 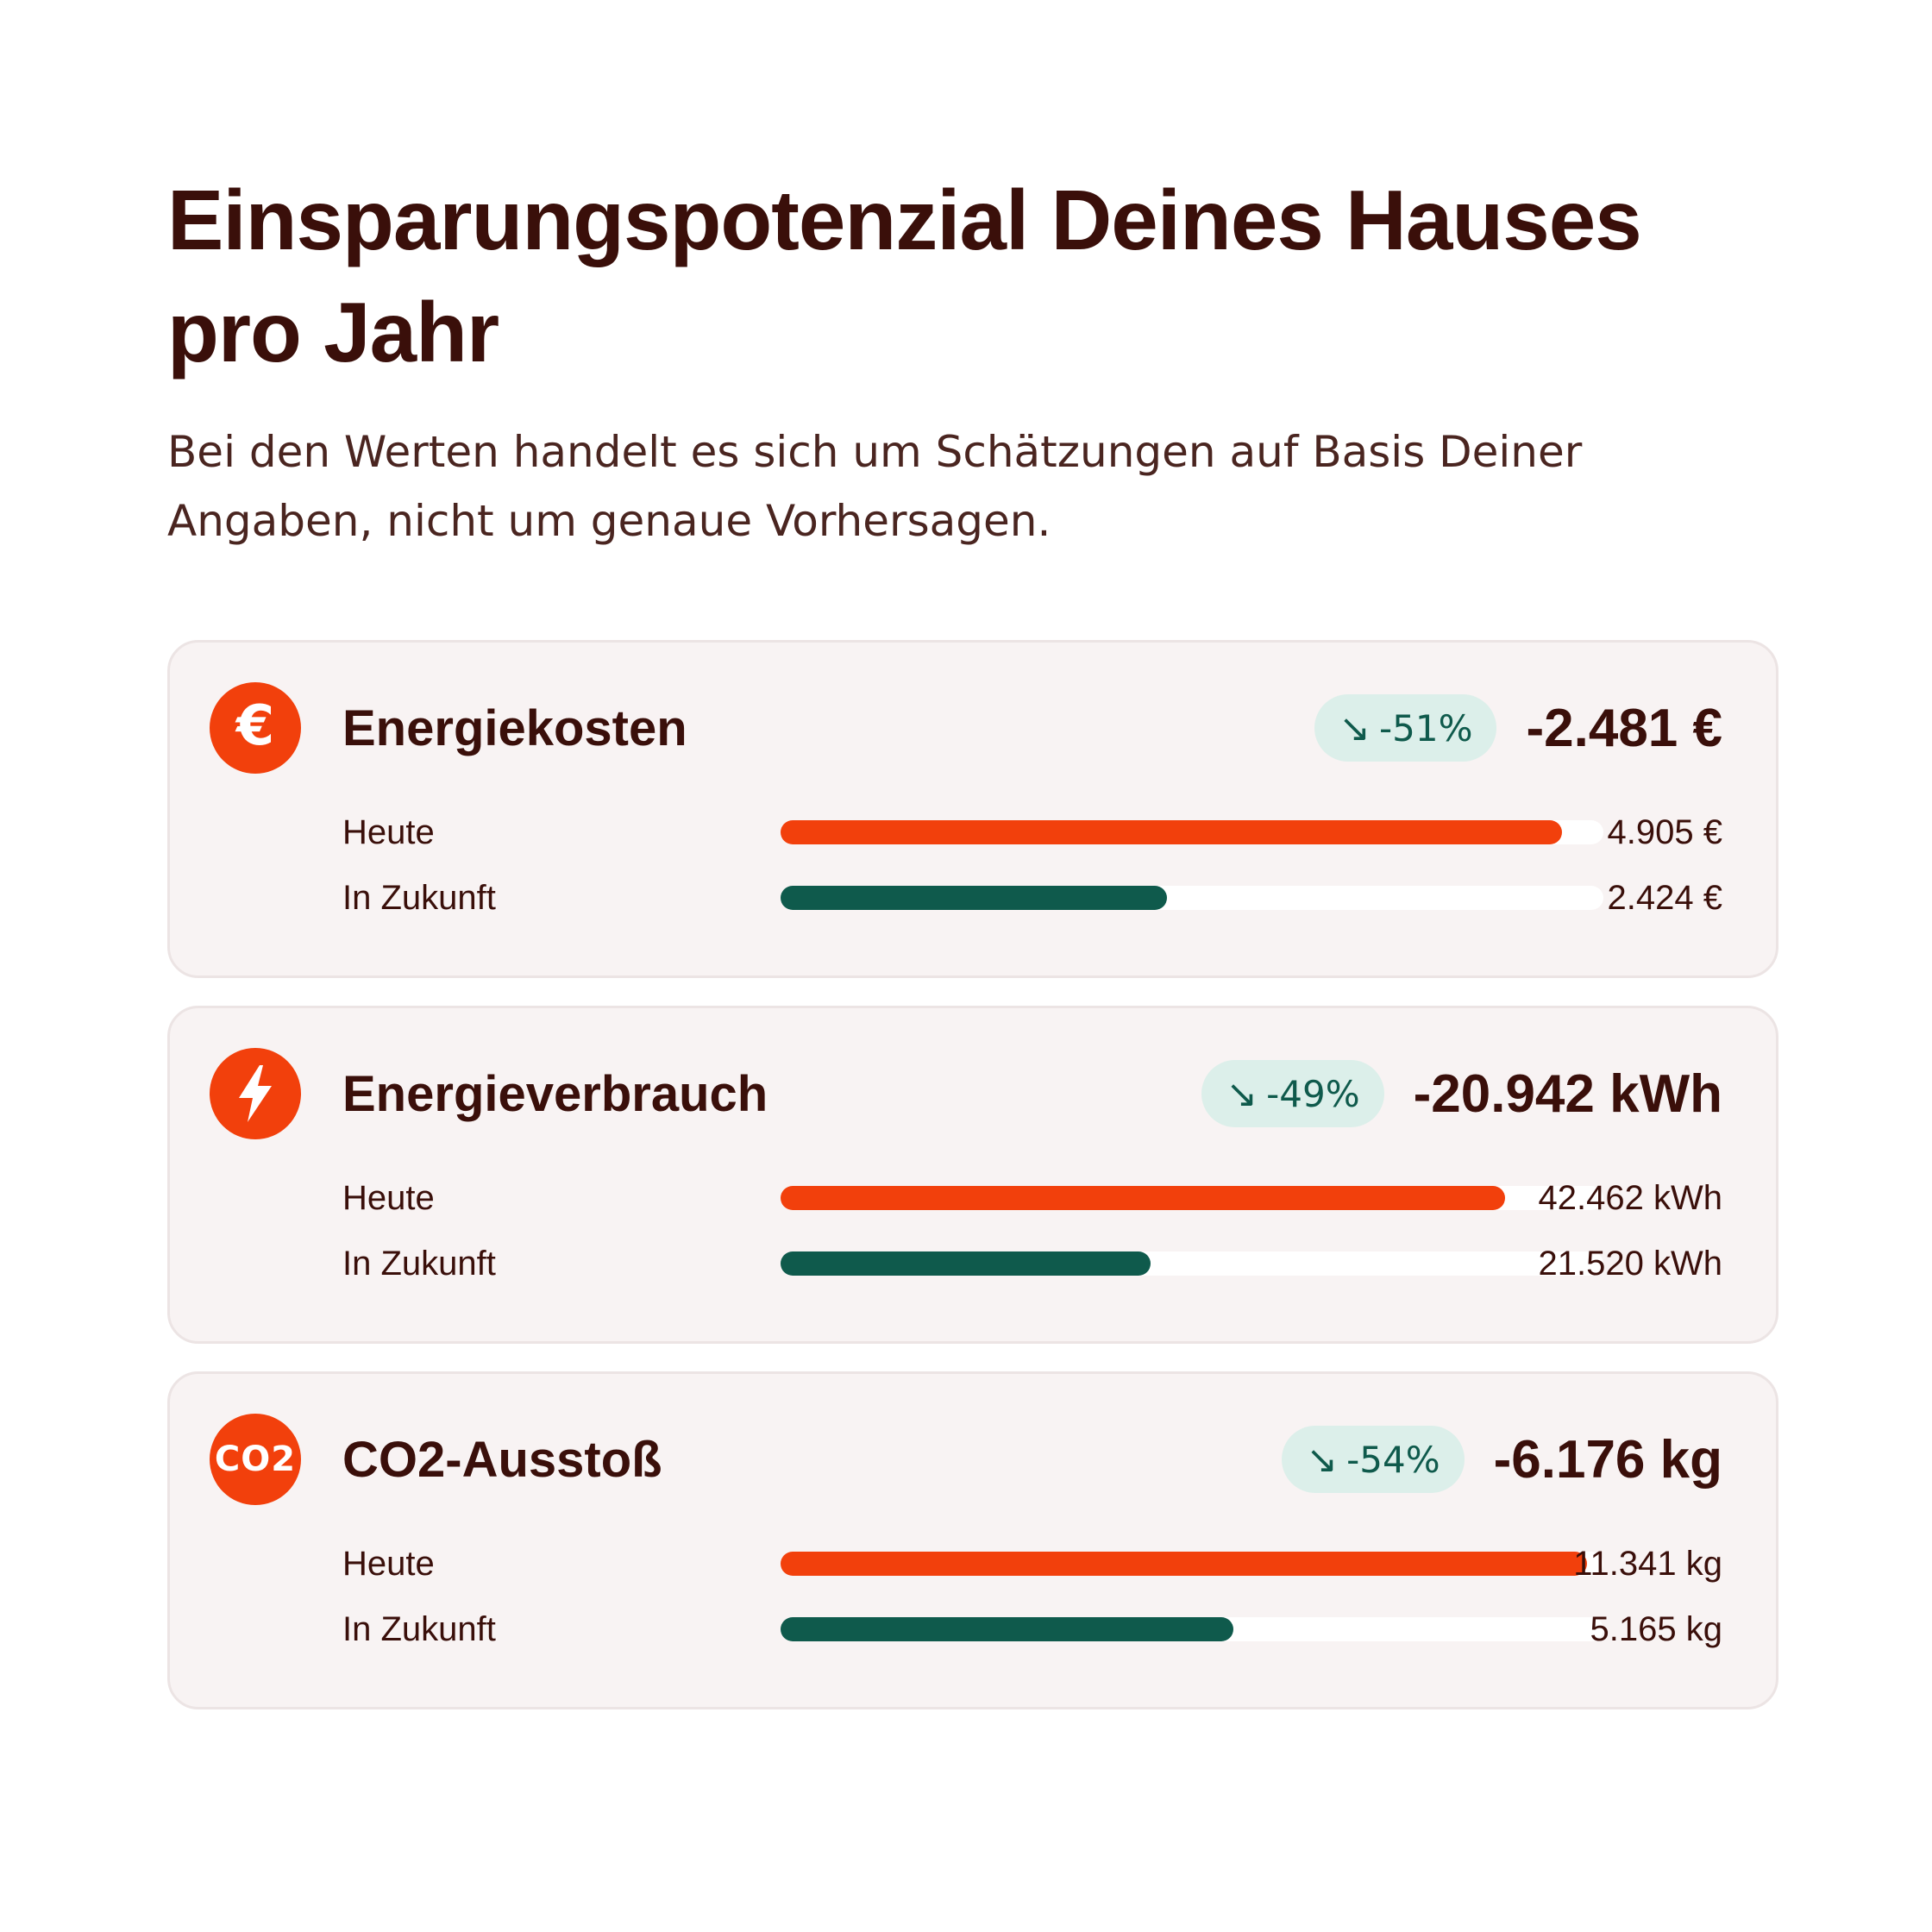 What do you see at coordinates (514, 728) in the screenshot?
I see `card-title: Energiekosten` at bounding box center [514, 728].